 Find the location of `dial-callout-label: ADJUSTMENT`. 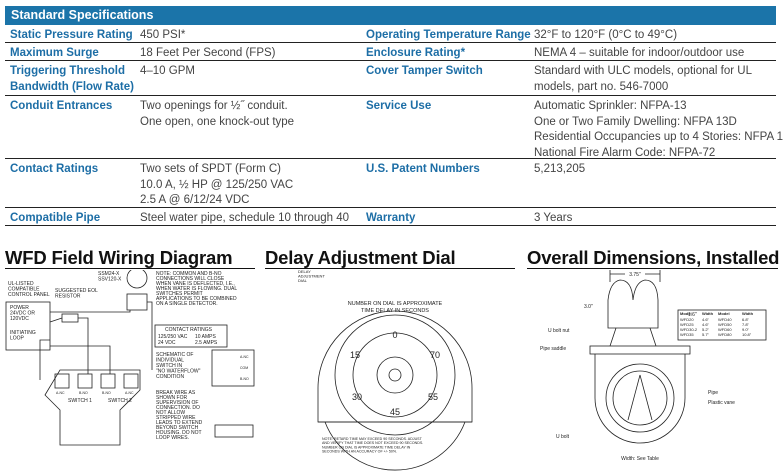

dial-callout-label: ADJUSTMENT is located at coordinates (311, 276).